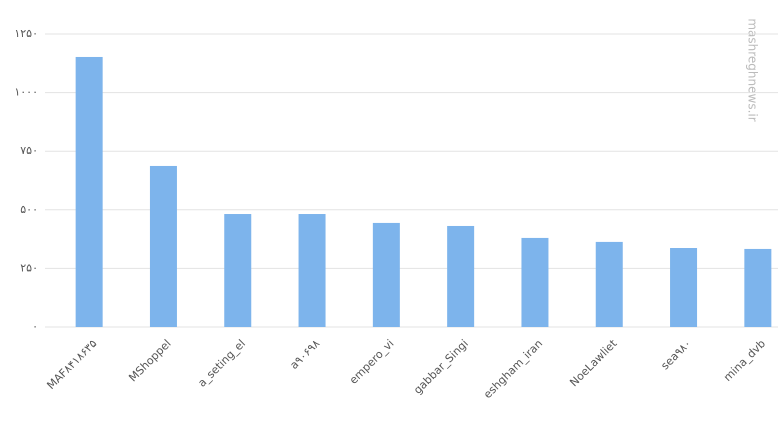 Image resolution: width=778 pixels, height=423 pixels. Describe the element at coordinates (29, 267) in the screenshot. I see `y-tick-label: ۲۵۰` at that location.